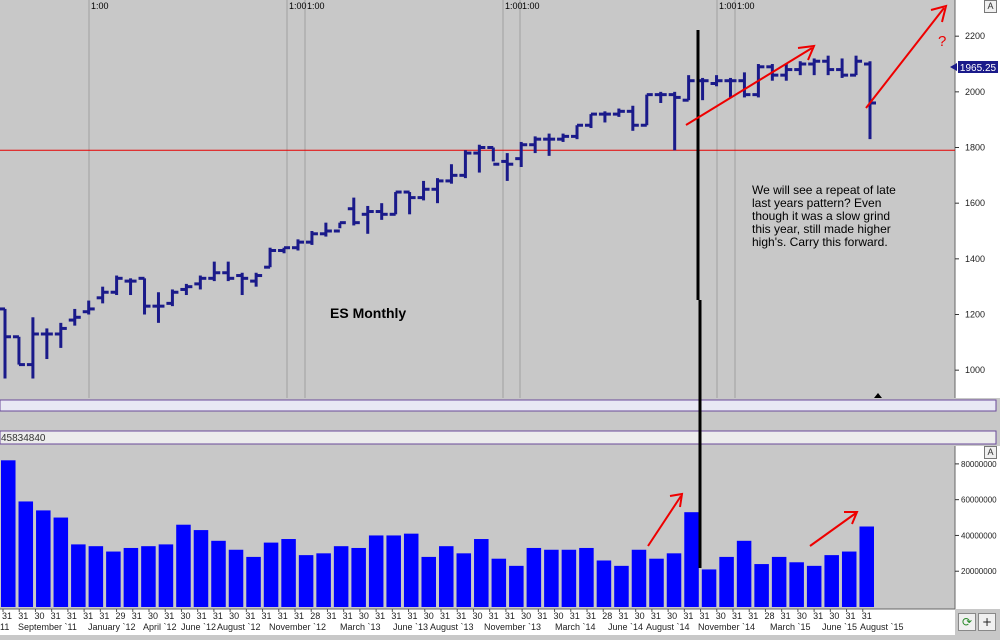  What do you see at coordinates (726, 627) in the screenshot?
I see `time-tick-month: November `14` at bounding box center [726, 627].